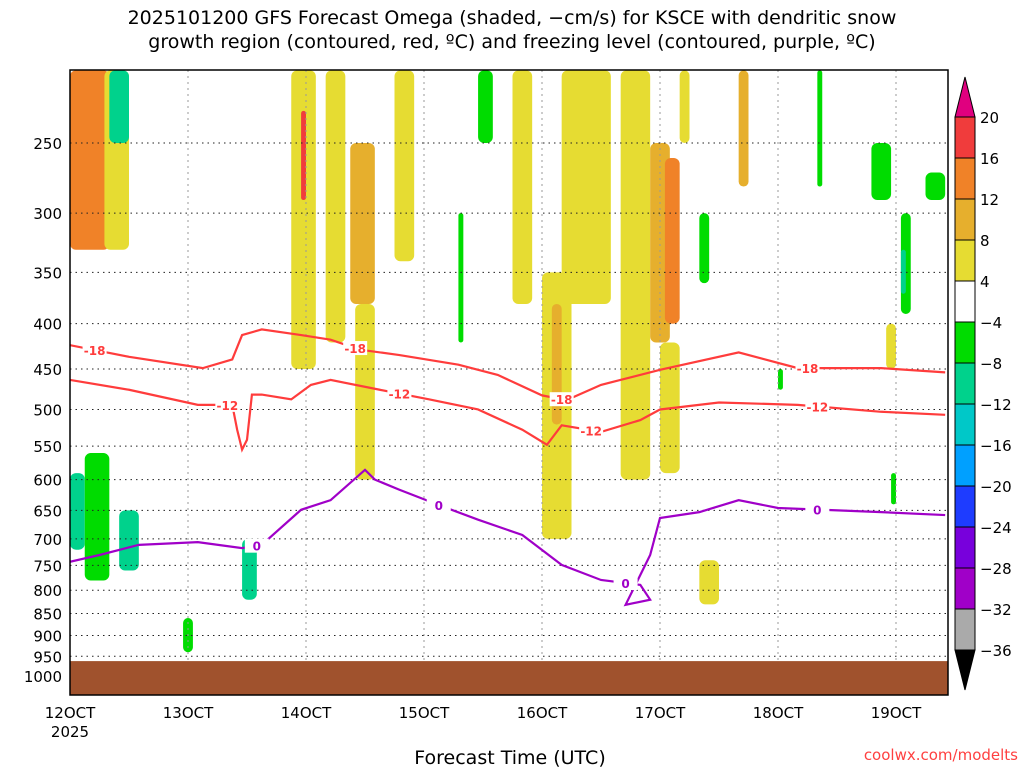 The height and width of the screenshot is (772, 1024). What do you see at coordinates (778, 713) in the screenshot?
I see `x-tick-label: 18OCT` at bounding box center [778, 713].